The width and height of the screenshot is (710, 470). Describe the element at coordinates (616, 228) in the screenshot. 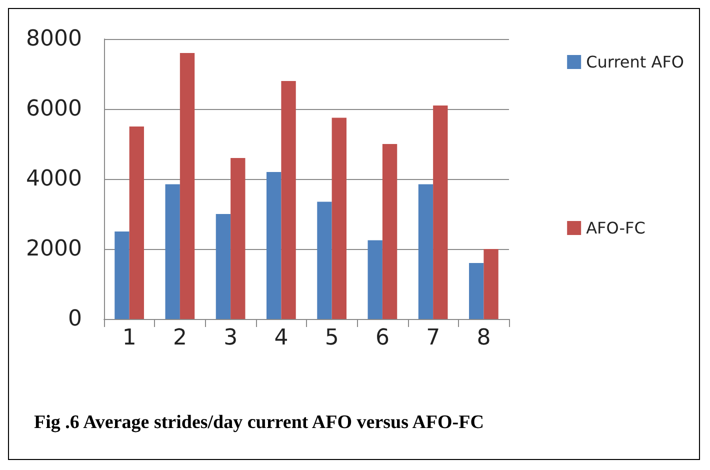

I see `legend-label: AFO-FC` at that location.